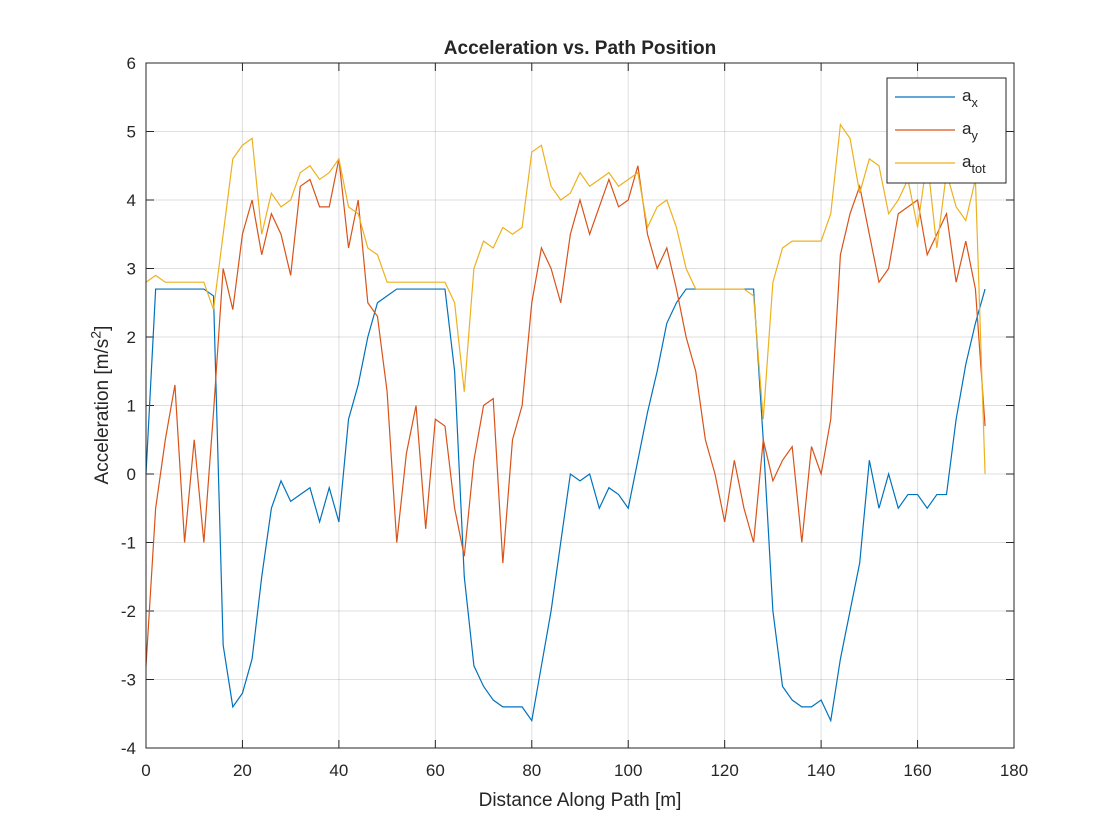 Image resolution: width=1120 pixels, height=840 pixels. What do you see at coordinates (917, 770) in the screenshot?
I see `x-tick-label: 160` at bounding box center [917, 770].